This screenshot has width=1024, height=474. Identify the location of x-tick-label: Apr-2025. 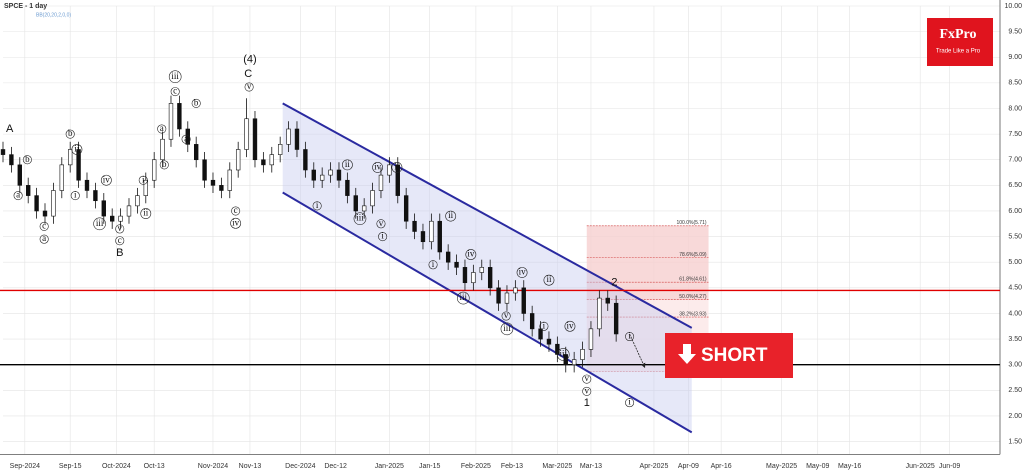
(654, 466).